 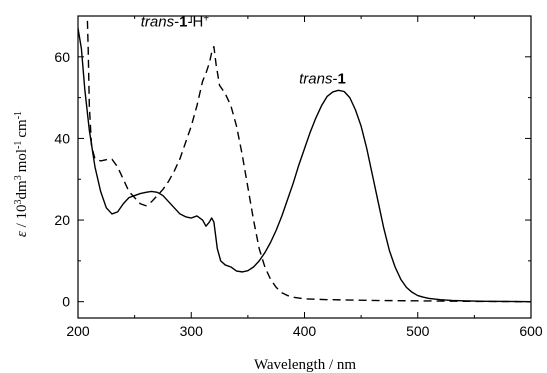 I want to click on curve-label-trans1H: trans-1-H+, so click(x=175, y=22).